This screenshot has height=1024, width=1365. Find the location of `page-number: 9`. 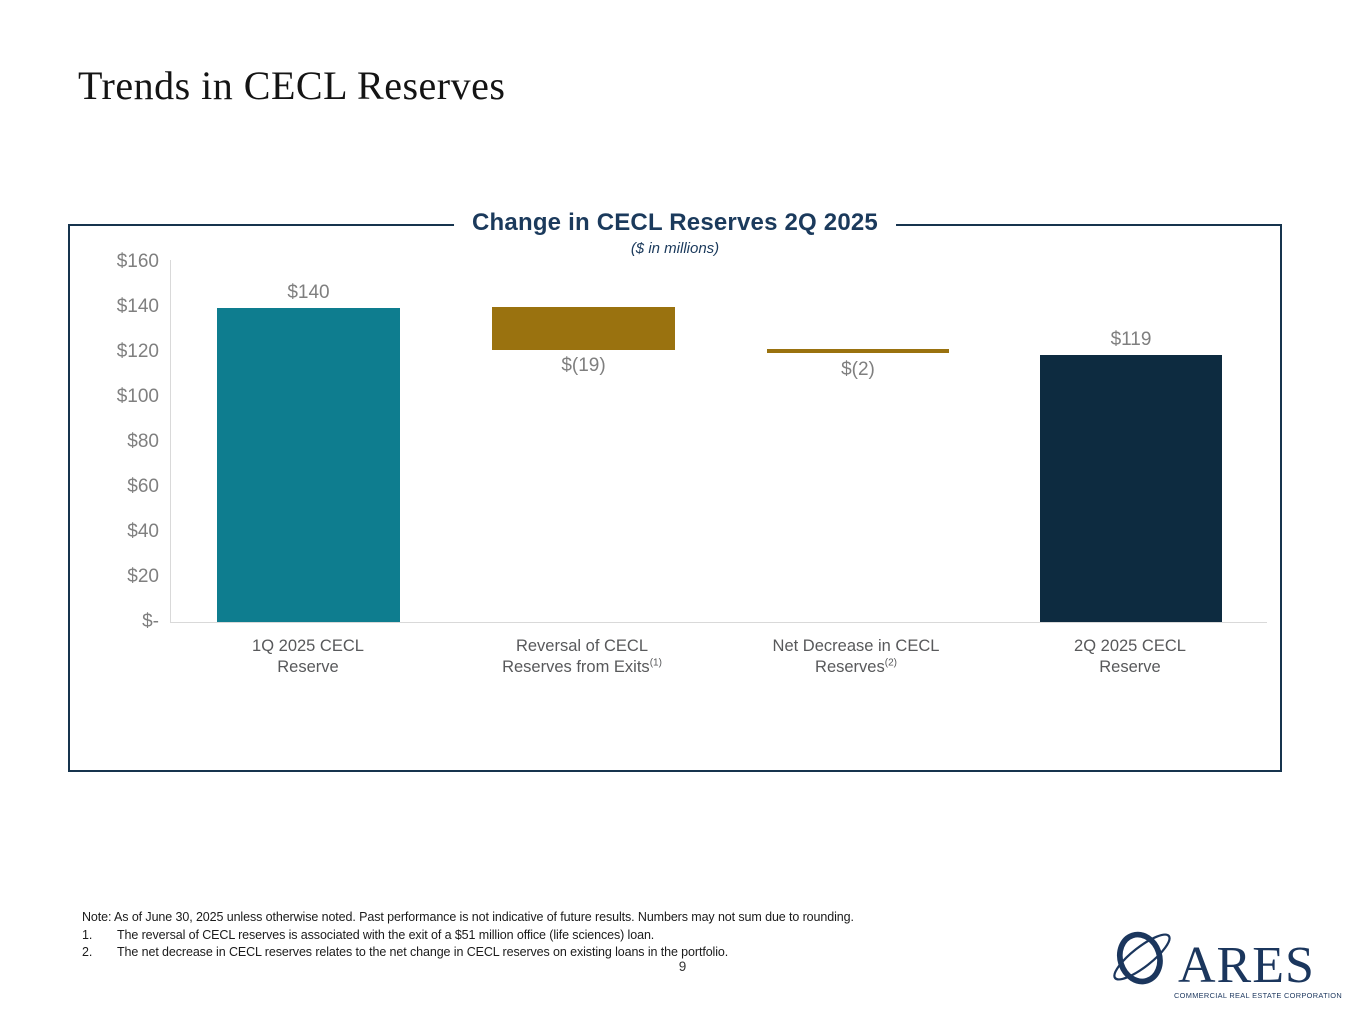

page-number: 9 is located at coordinates (682, 966).